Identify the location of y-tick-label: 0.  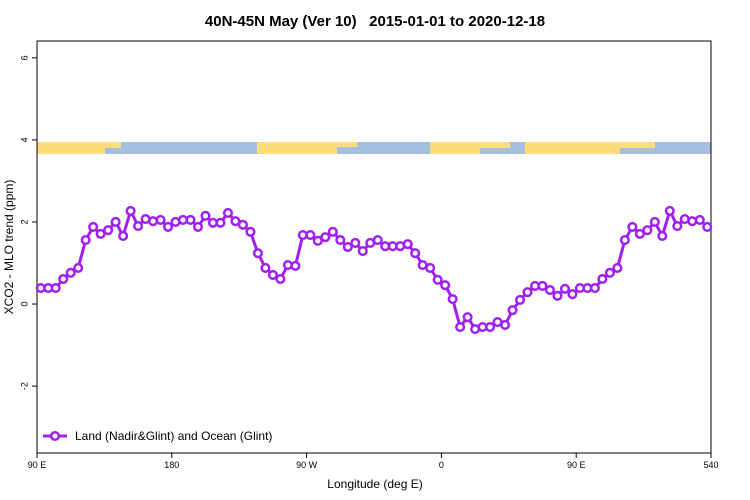
(24, 304).